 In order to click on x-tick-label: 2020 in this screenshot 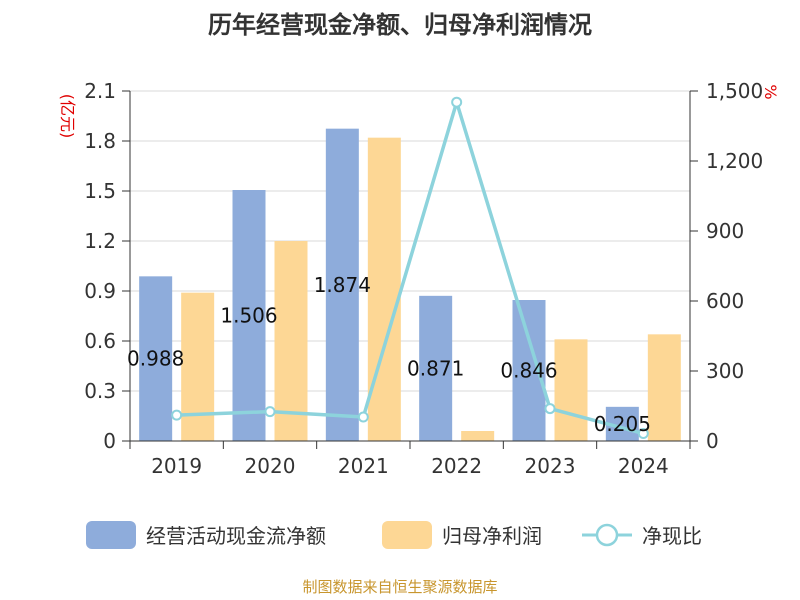, I will do `click(270, 466)`.